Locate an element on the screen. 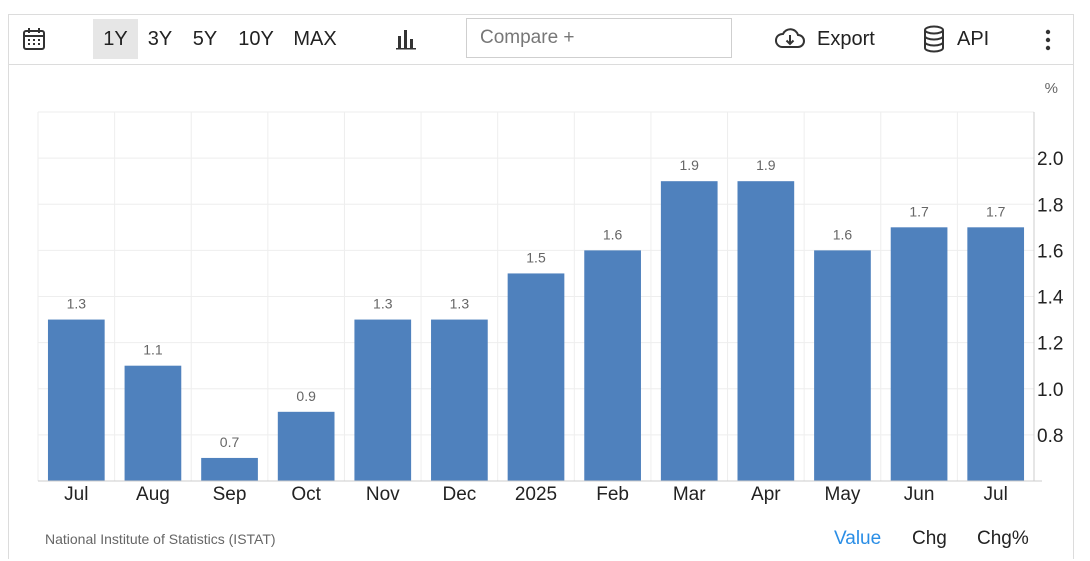 This screenshot has width=1090, height=561. x-tick-label: Apr is located at coordinates (766, 494).